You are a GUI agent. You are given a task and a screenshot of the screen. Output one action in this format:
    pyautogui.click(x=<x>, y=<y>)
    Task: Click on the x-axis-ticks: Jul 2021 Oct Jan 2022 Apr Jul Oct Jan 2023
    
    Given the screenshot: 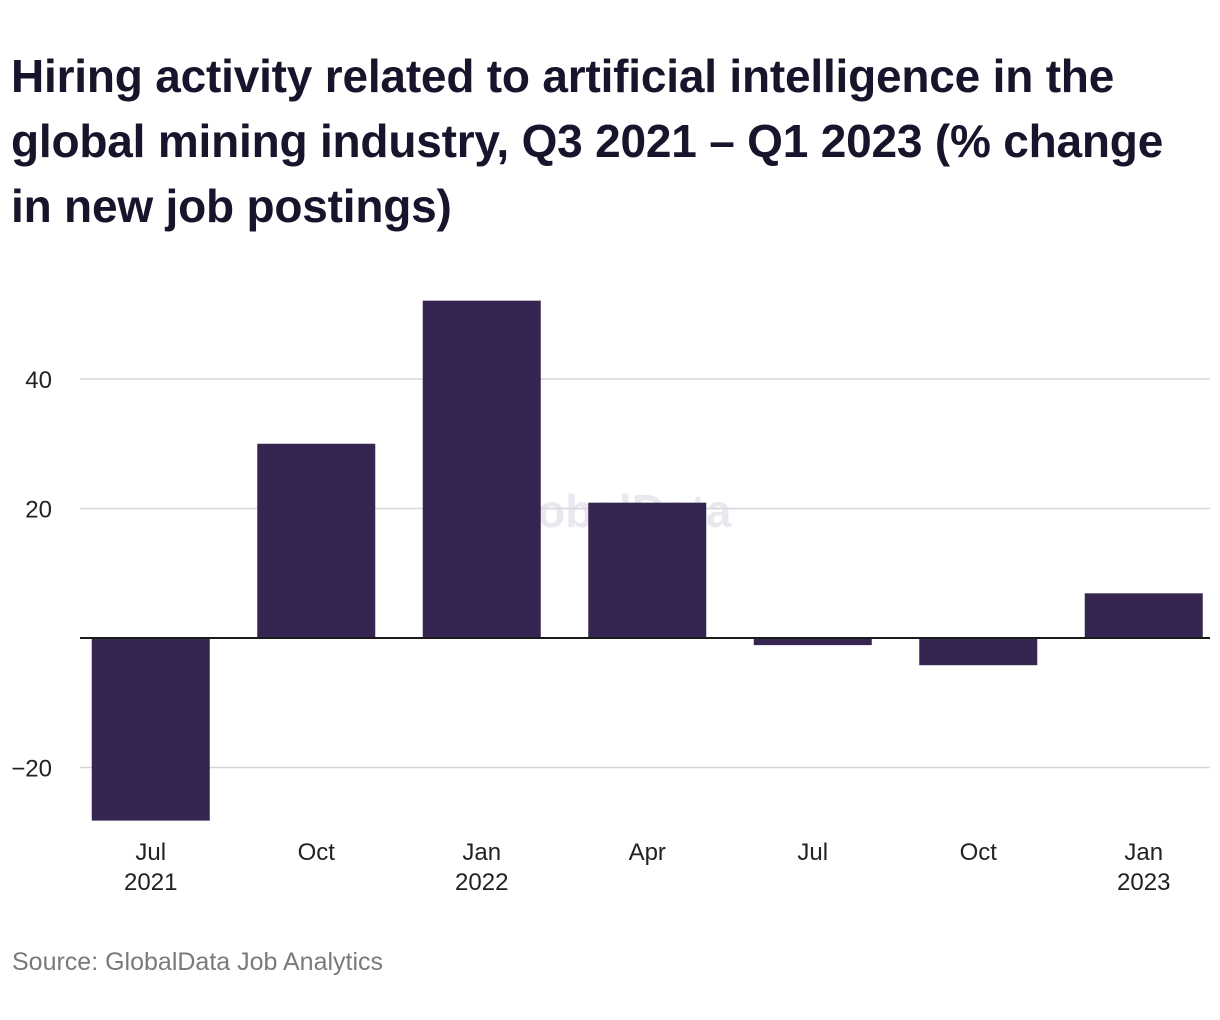 What is the action you would take?
    pyautogui.click(x=647, y=867)
    